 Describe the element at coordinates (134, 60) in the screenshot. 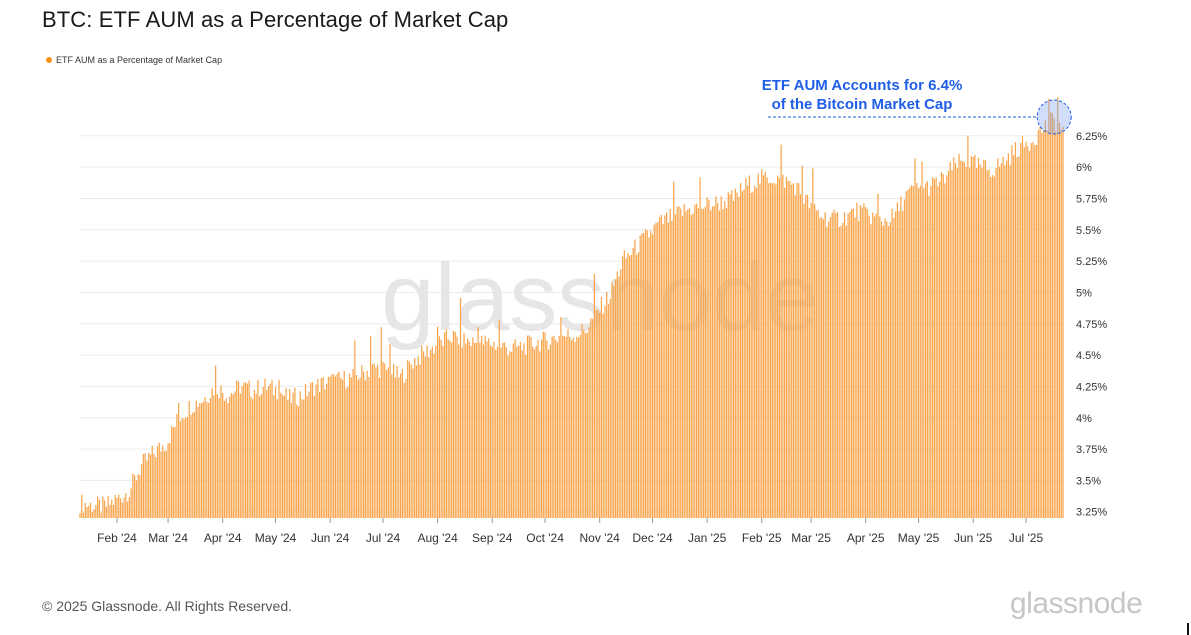

I see `legend: ETF AUM as a Percentage of Market Cap` at that location.